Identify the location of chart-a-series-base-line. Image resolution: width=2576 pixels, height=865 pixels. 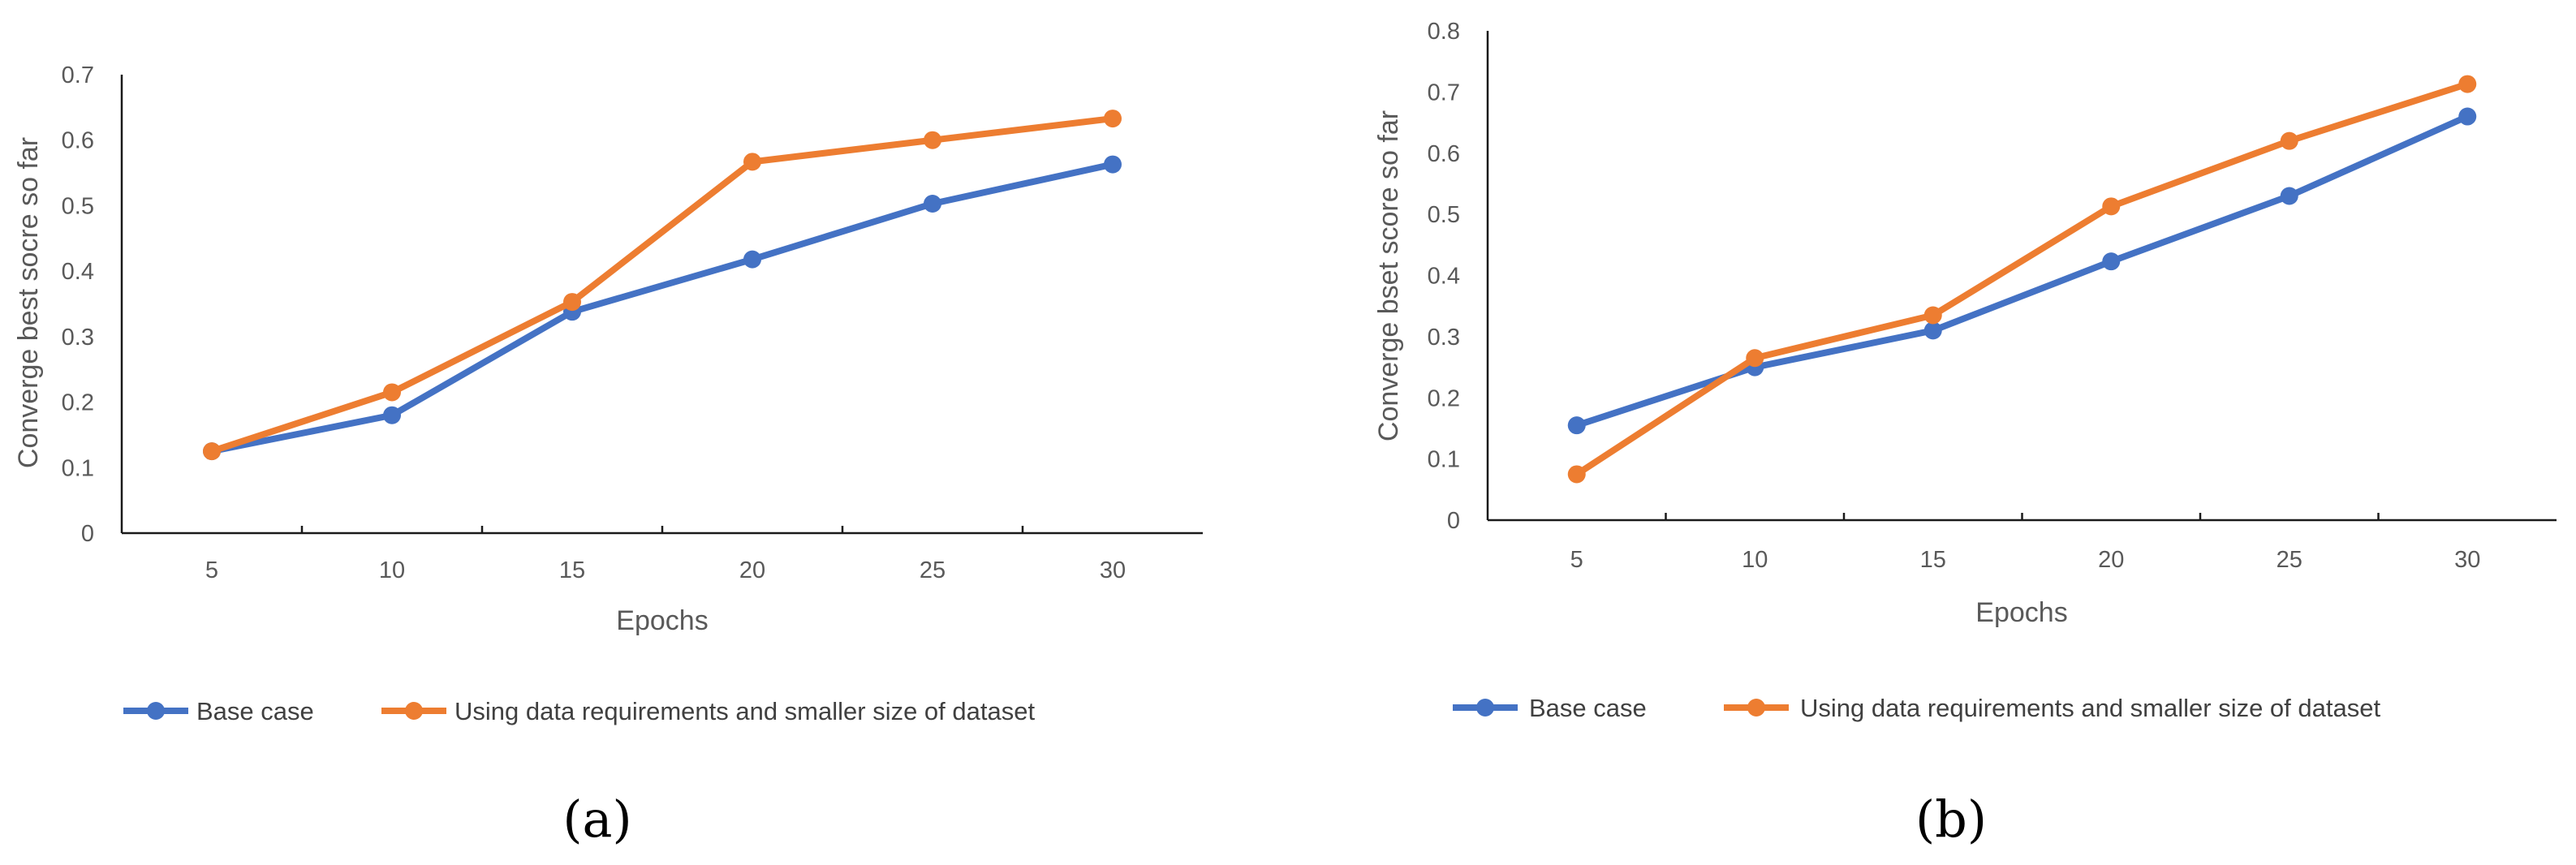
(663, 308).